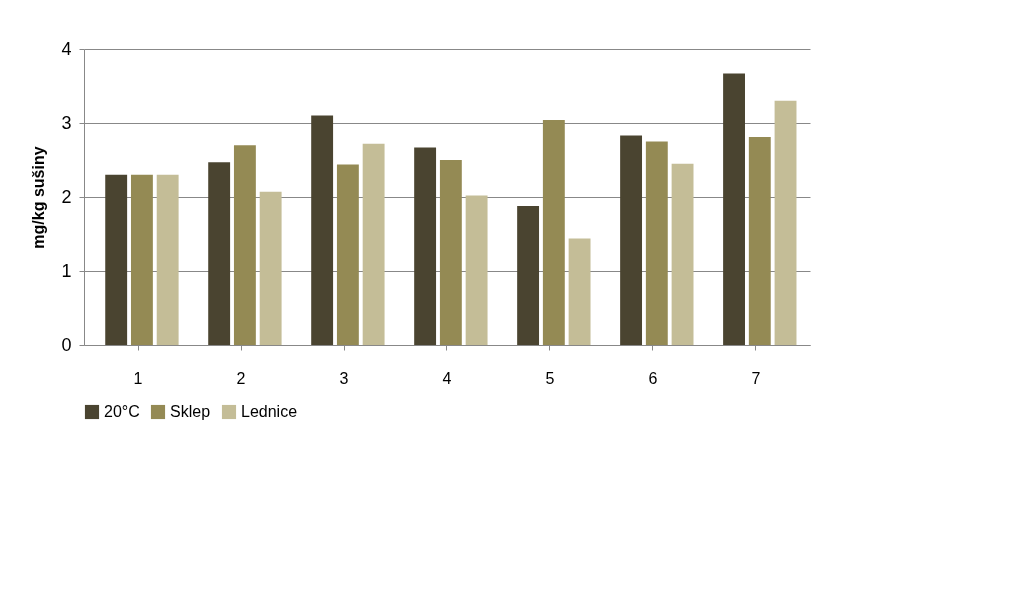  Describe the element at coordinates (66, 196) in the screenshot. I see `y-tick-label: 2` at that location.